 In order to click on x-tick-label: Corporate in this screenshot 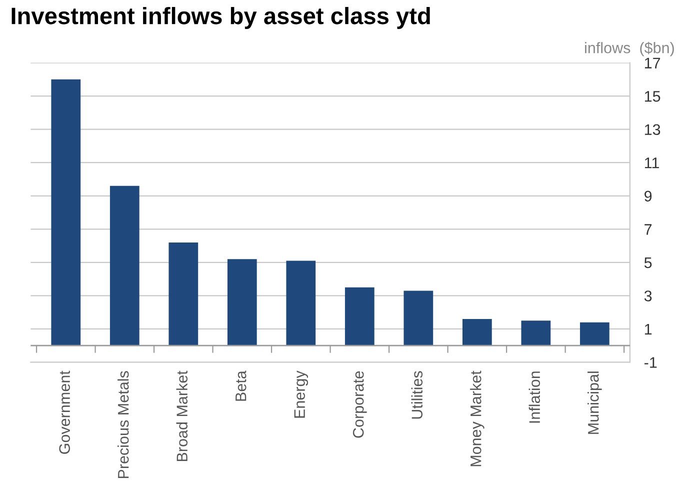, I will do `click(359, 404)`.